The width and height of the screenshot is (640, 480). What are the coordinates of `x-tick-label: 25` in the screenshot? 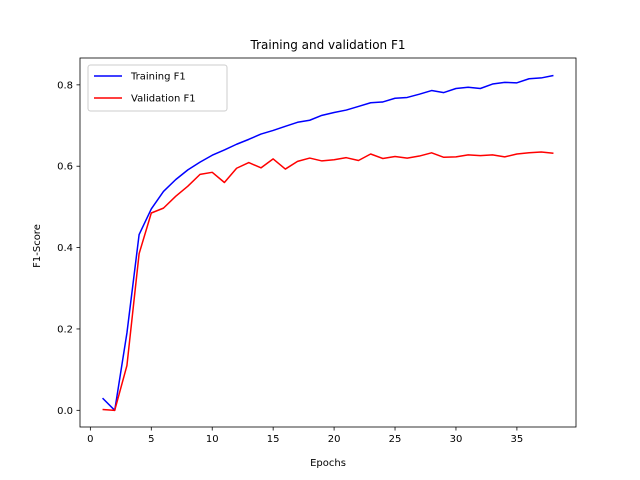 It's located at (395, 439).